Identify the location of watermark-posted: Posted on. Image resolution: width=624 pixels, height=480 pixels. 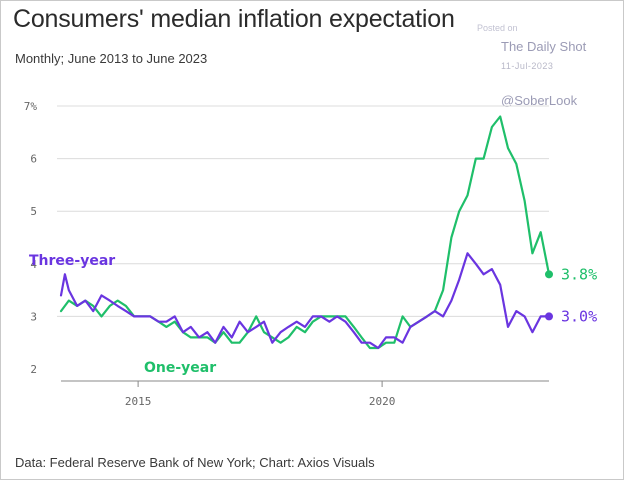
(497, 28).